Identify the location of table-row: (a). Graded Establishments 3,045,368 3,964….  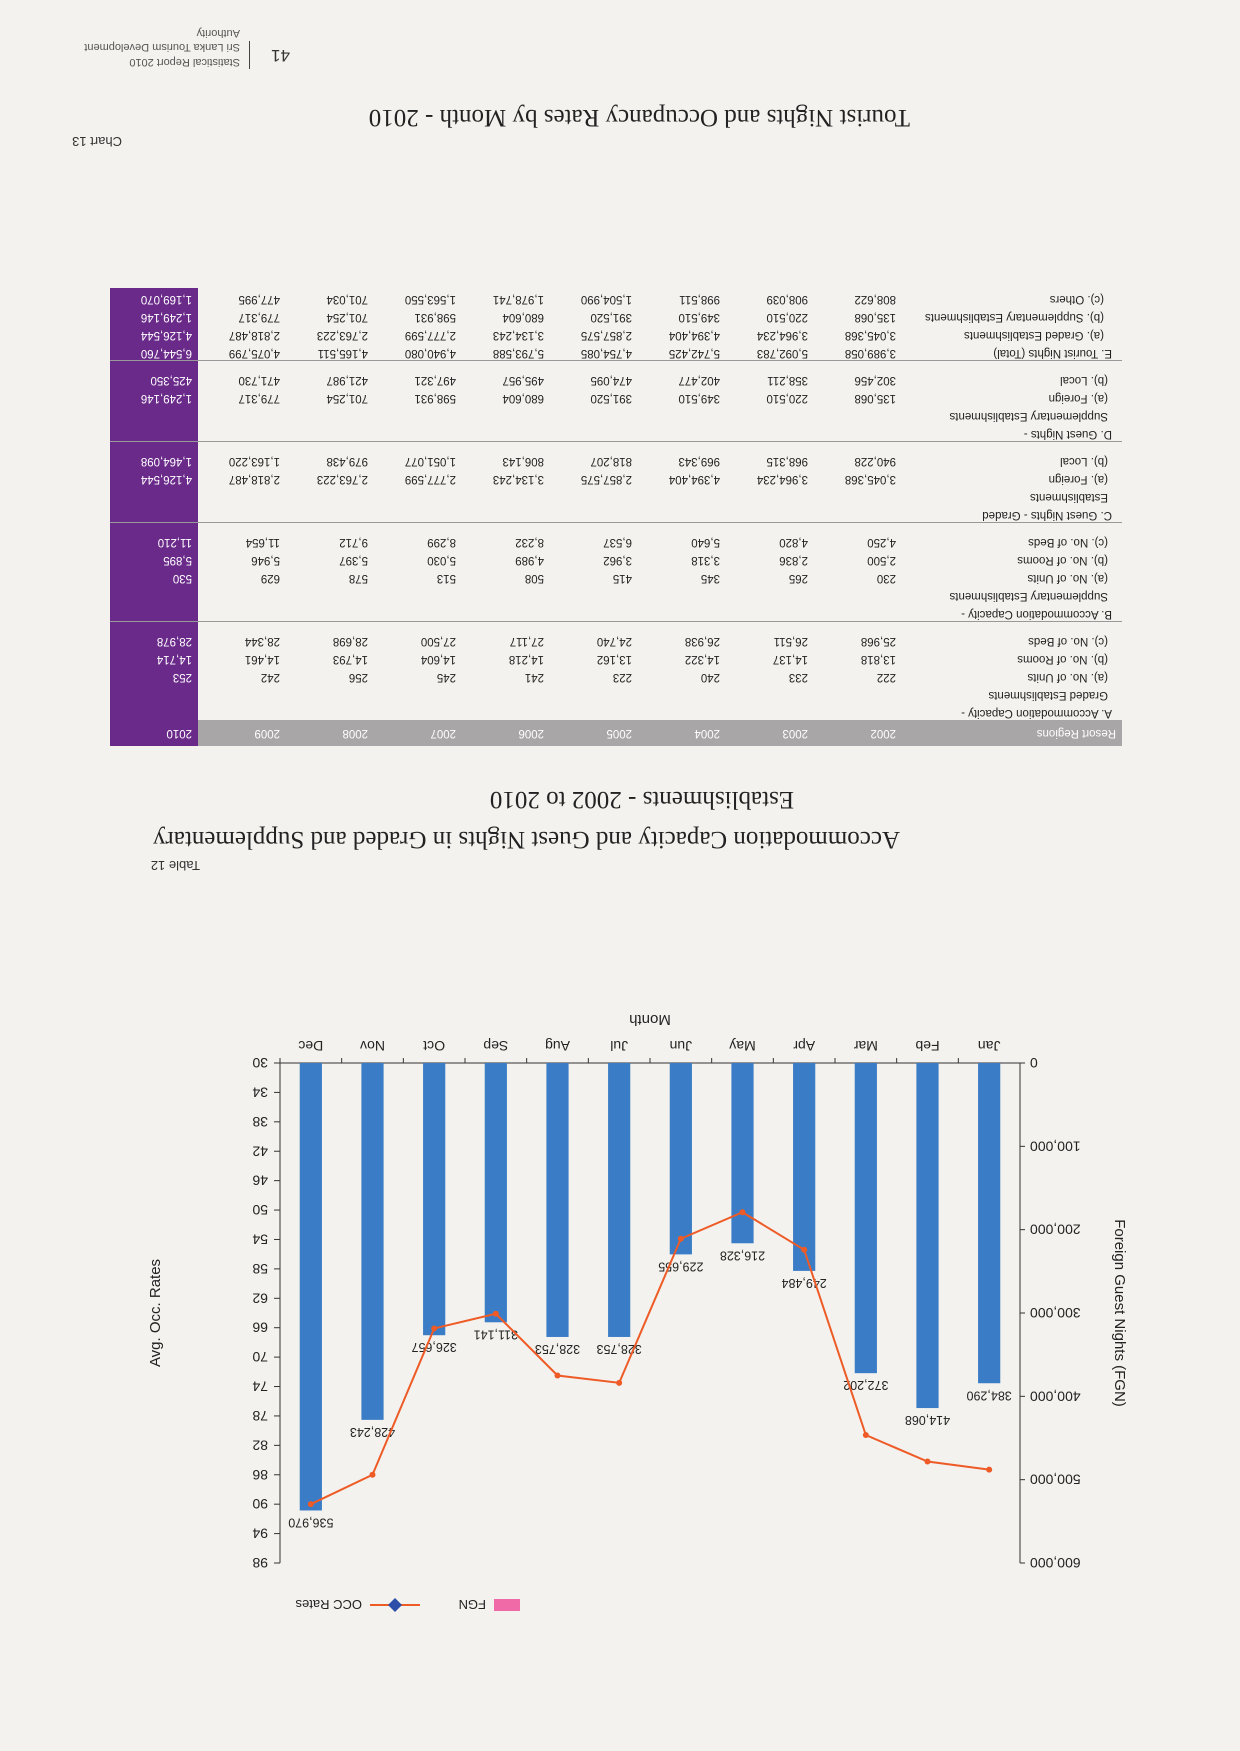
(616, 333).